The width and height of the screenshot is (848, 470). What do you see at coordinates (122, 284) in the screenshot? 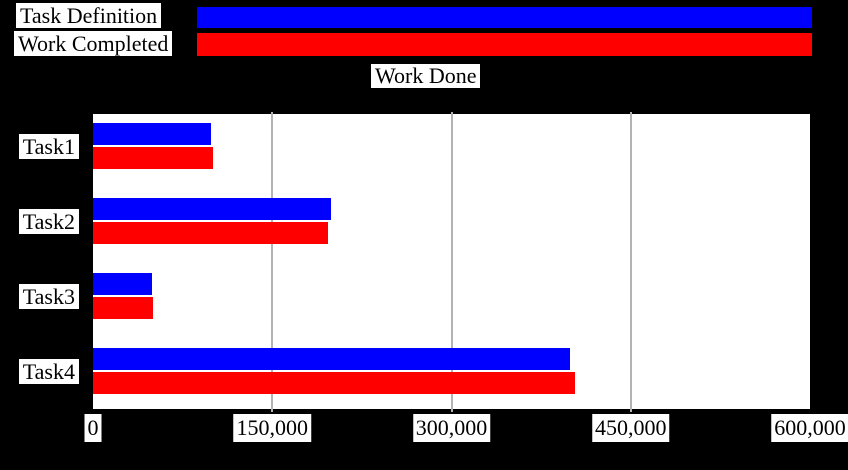
I see `bar-task-definition-task3` at bounding box center [122, 284].